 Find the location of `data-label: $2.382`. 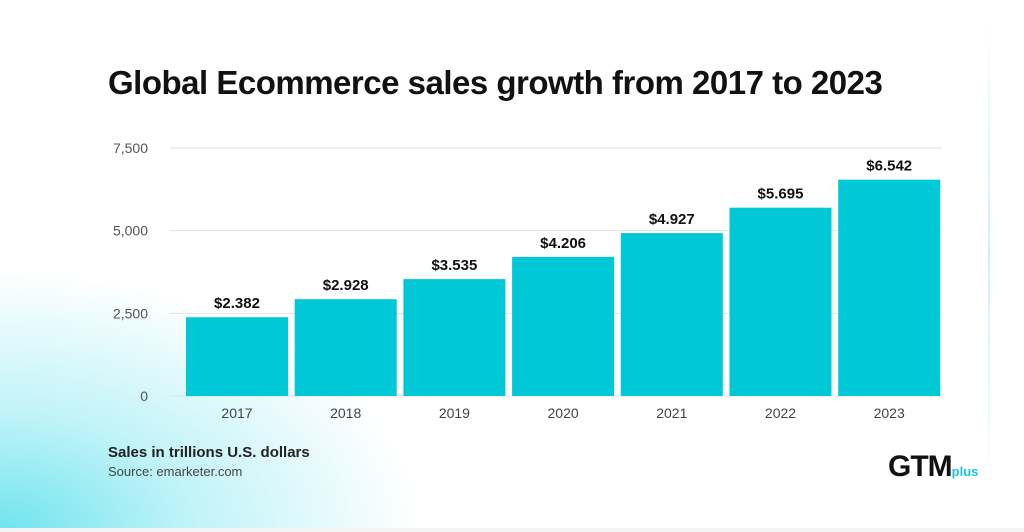

data-label: $2.382 is located at coordinates (237, 303).